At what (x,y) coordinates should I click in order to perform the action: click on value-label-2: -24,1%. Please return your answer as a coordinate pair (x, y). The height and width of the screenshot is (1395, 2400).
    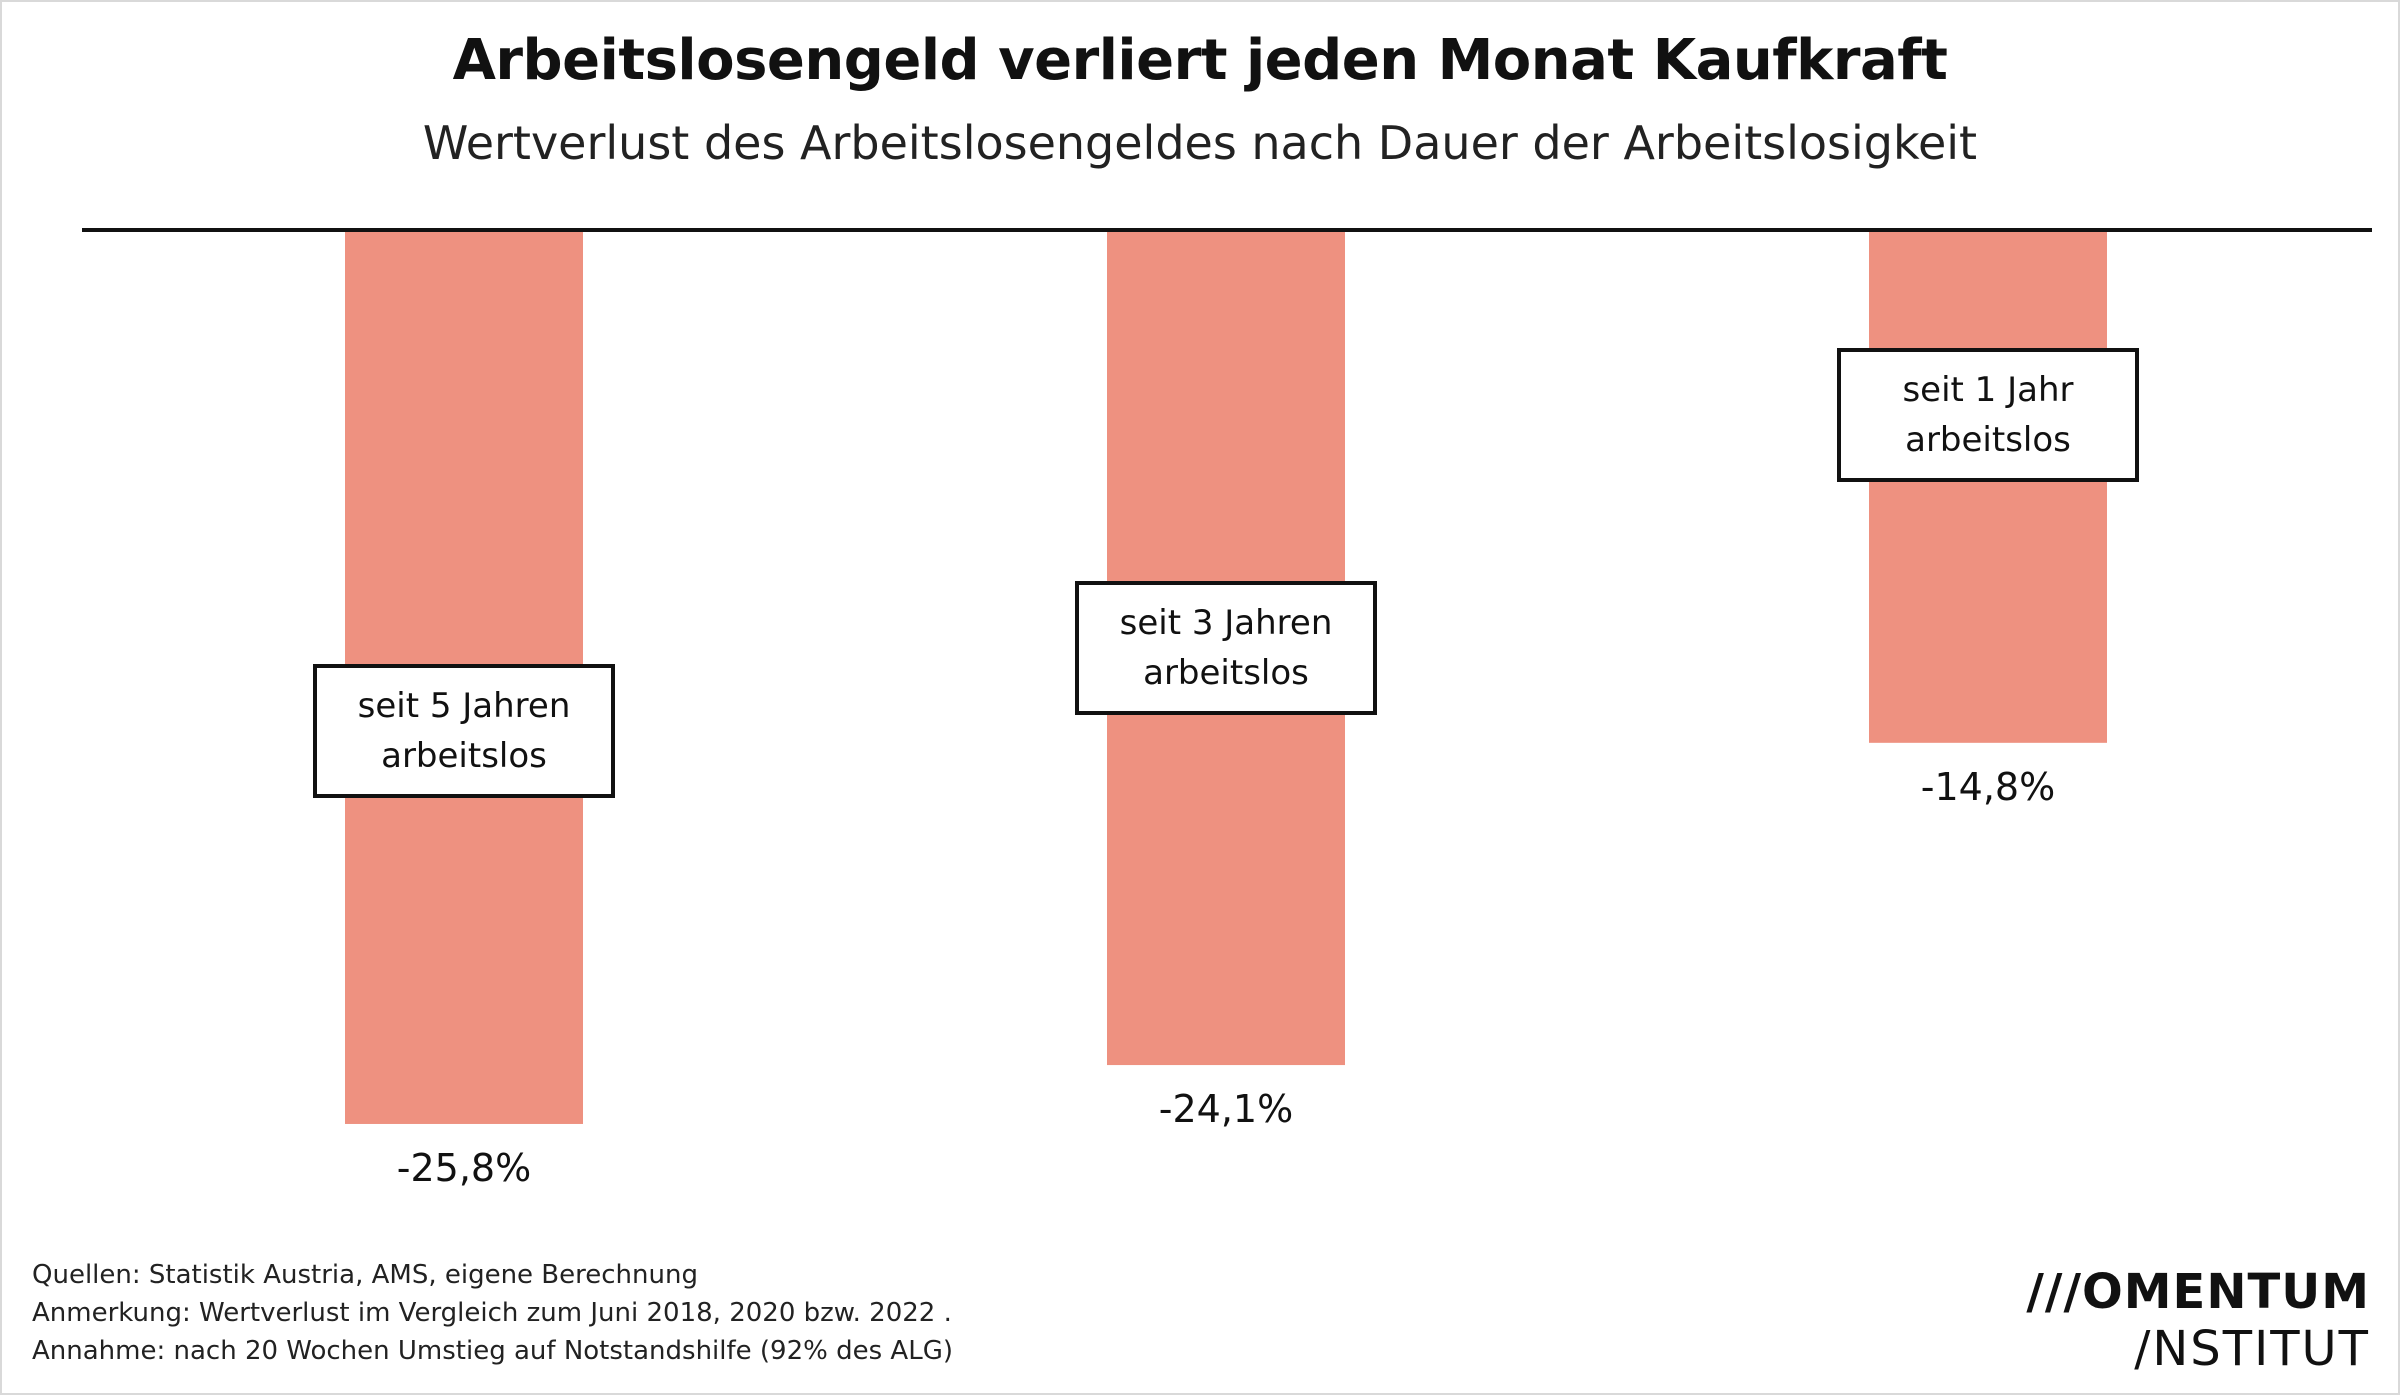
    Looking at the image, I should click on (1226, 1109).